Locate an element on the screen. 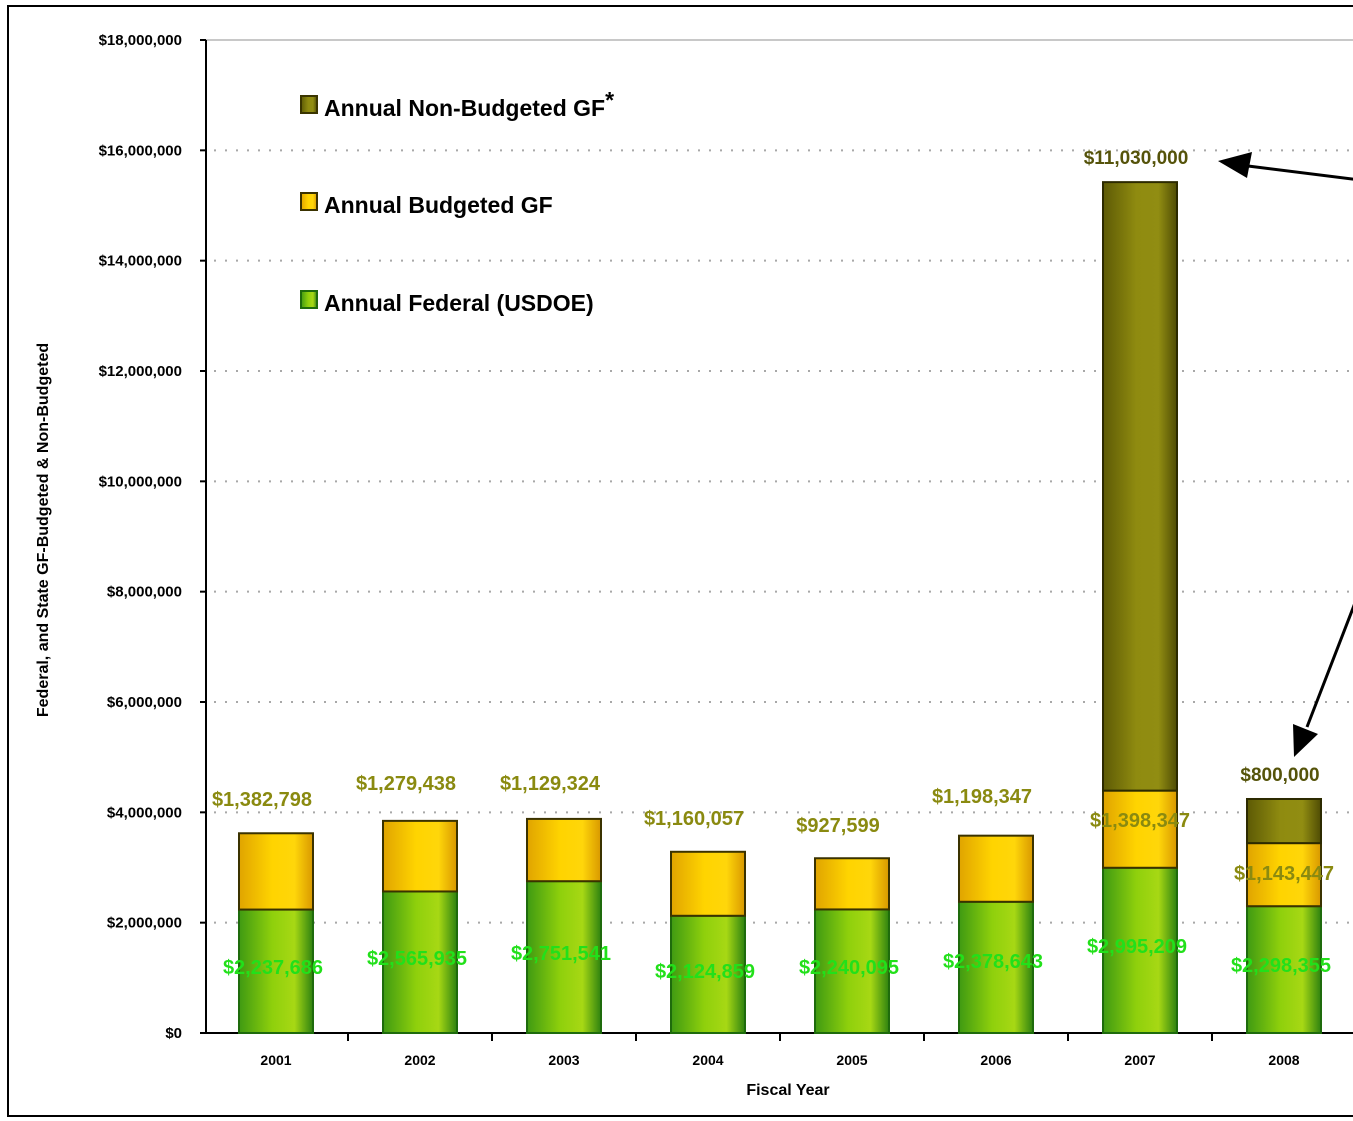  data-label-budgeted-gf: $1,382,798 is located at coordinates (262, 800).